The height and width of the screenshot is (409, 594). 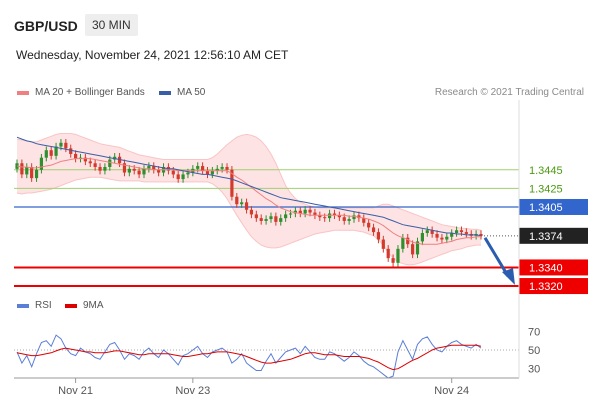 I want to click on symbol-title: GBP/USD, so click(x=46, y=26).